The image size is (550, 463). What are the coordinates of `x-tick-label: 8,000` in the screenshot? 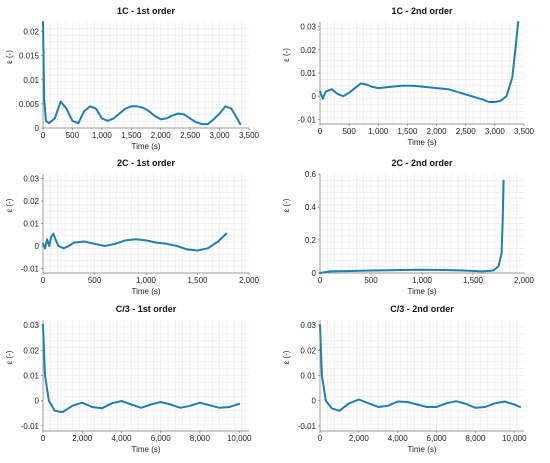 It's located at (200, 438).